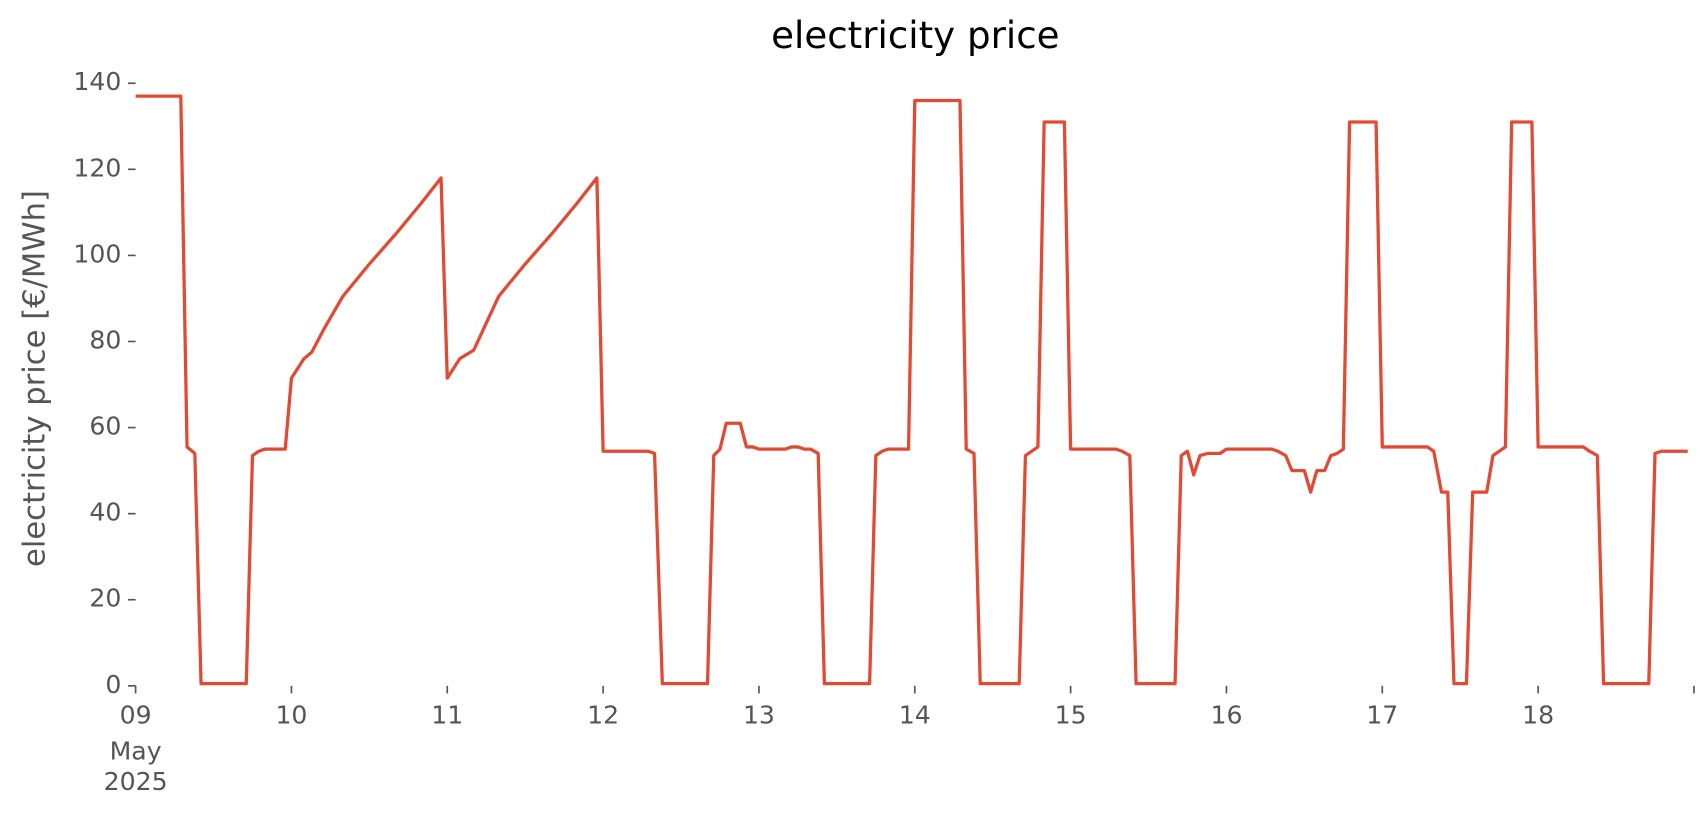 The image size is (1706, 815). I want to click on y-tick-label: 20, so click(105, 598).